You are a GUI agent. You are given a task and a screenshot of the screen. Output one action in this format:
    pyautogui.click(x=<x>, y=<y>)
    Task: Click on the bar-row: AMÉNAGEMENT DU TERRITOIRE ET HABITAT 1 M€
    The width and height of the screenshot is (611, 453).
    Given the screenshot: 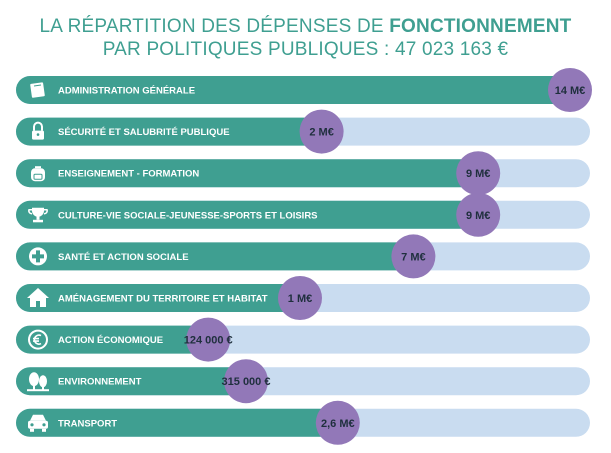 What is the action you would take?
    pyautogui.click(x=303, y=298)
    